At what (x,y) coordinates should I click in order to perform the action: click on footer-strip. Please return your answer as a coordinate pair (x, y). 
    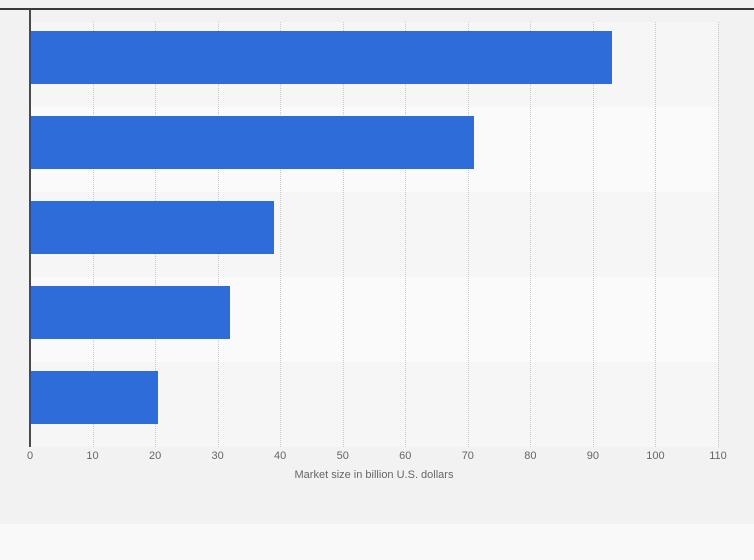
    Looking at the image, I should click on (377, 542).